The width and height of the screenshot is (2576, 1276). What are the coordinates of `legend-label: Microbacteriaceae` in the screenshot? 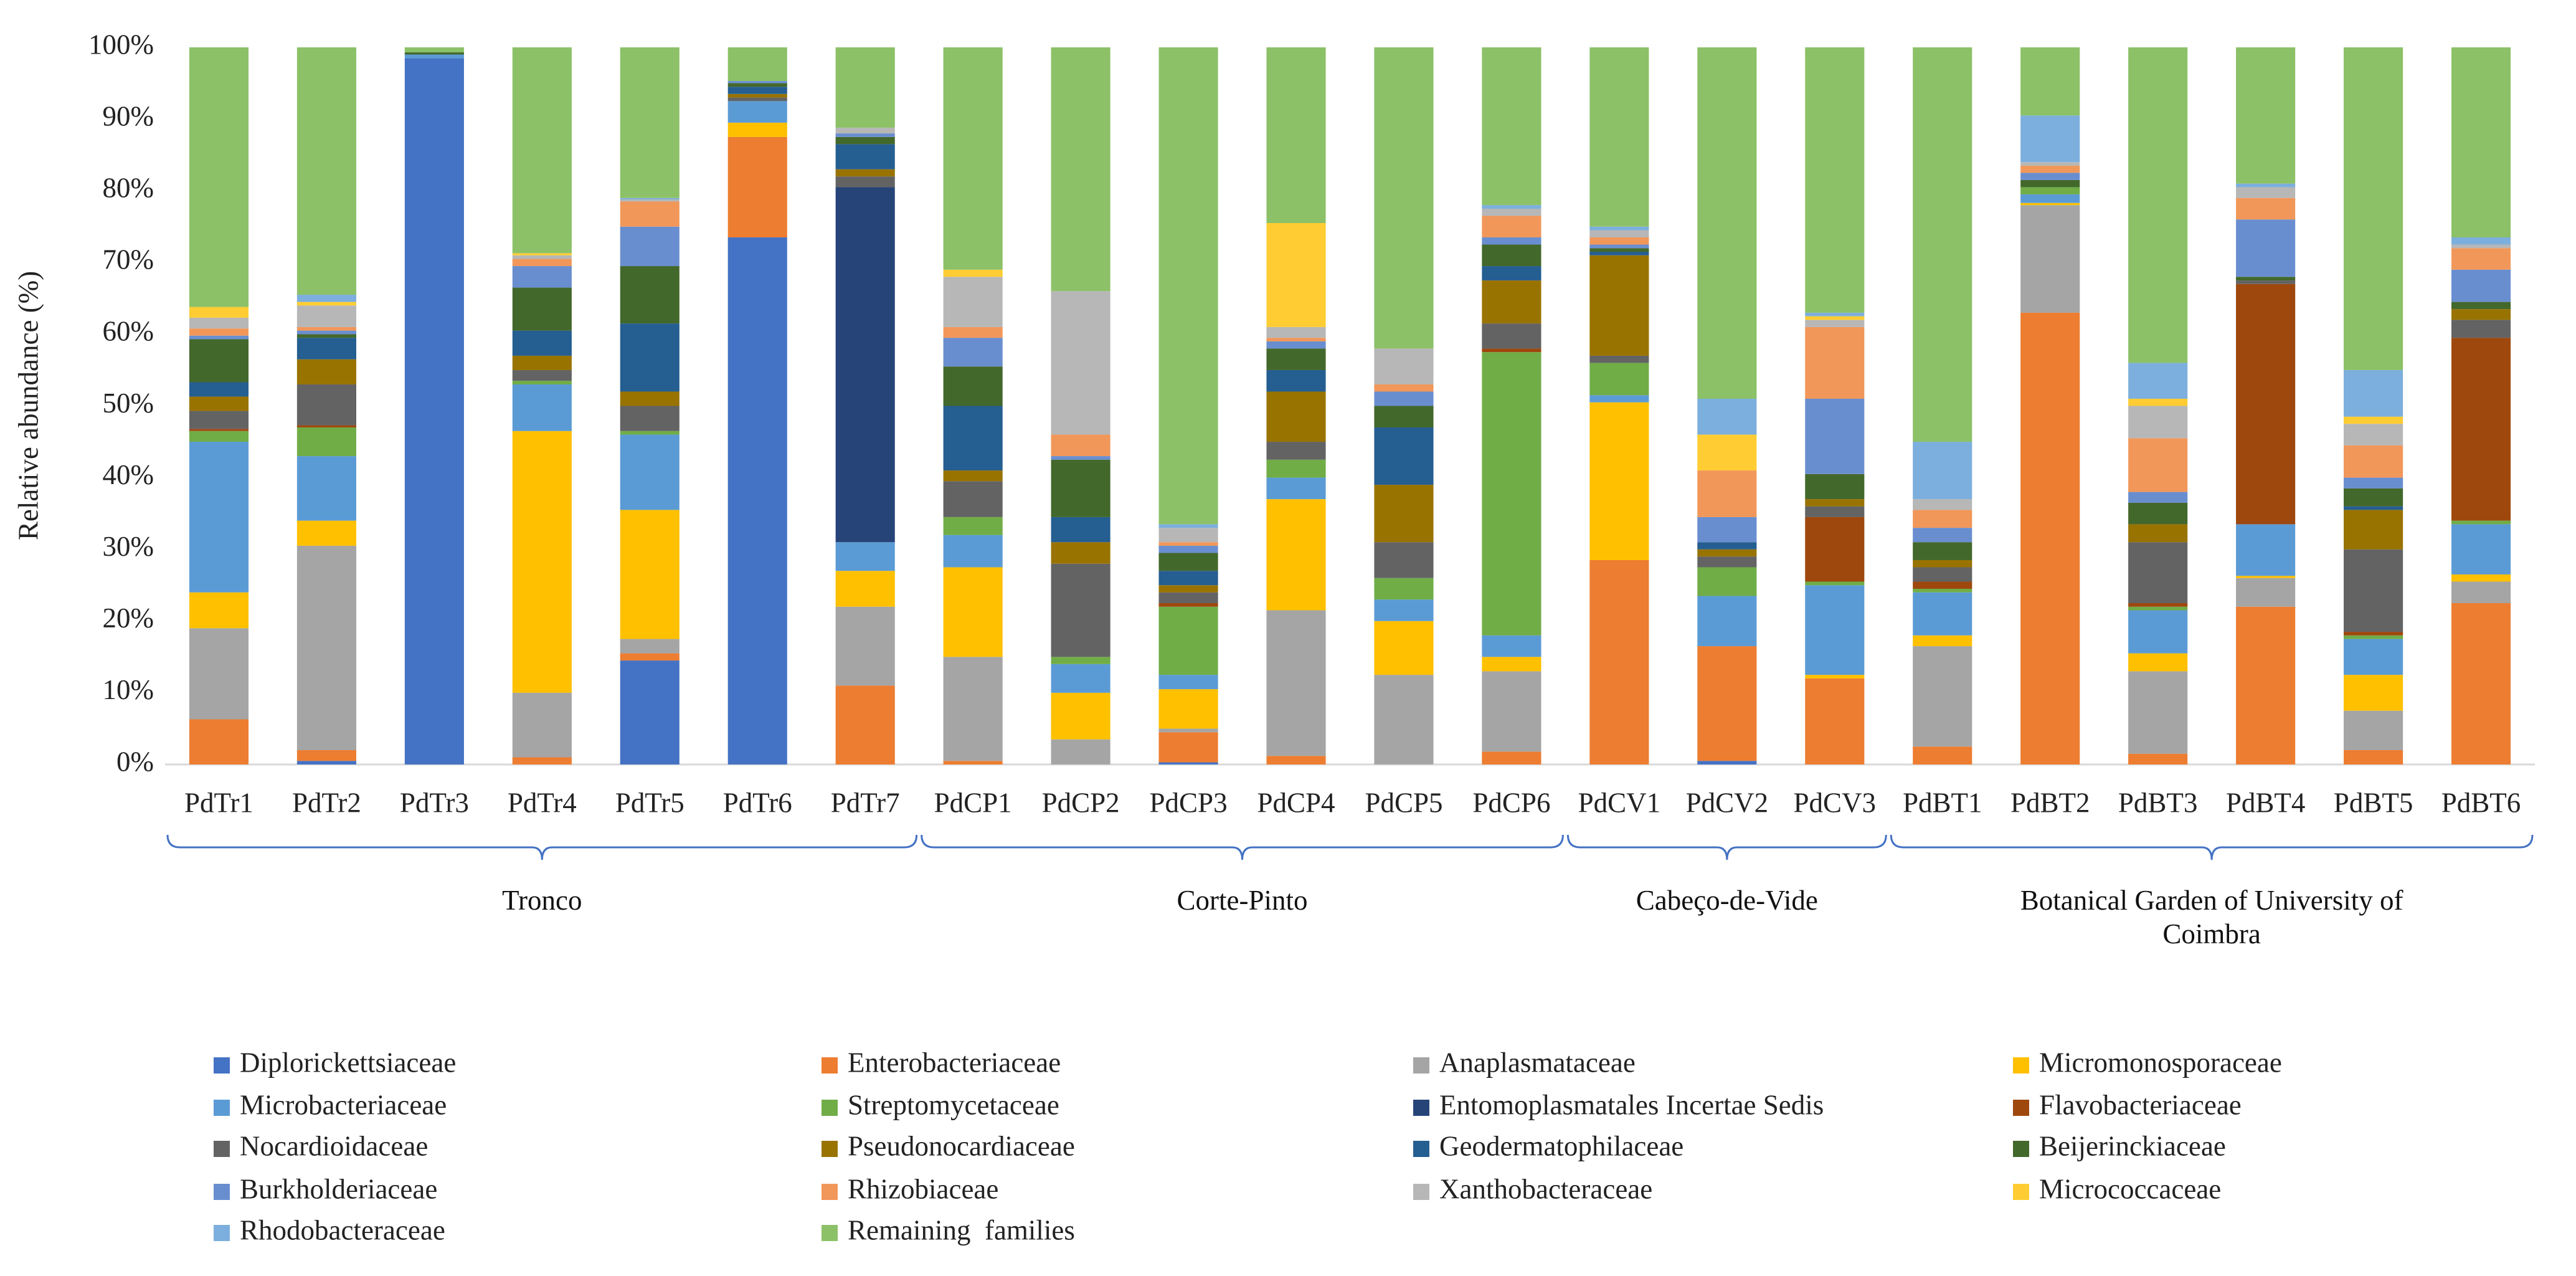 It's located at (344, 1104).